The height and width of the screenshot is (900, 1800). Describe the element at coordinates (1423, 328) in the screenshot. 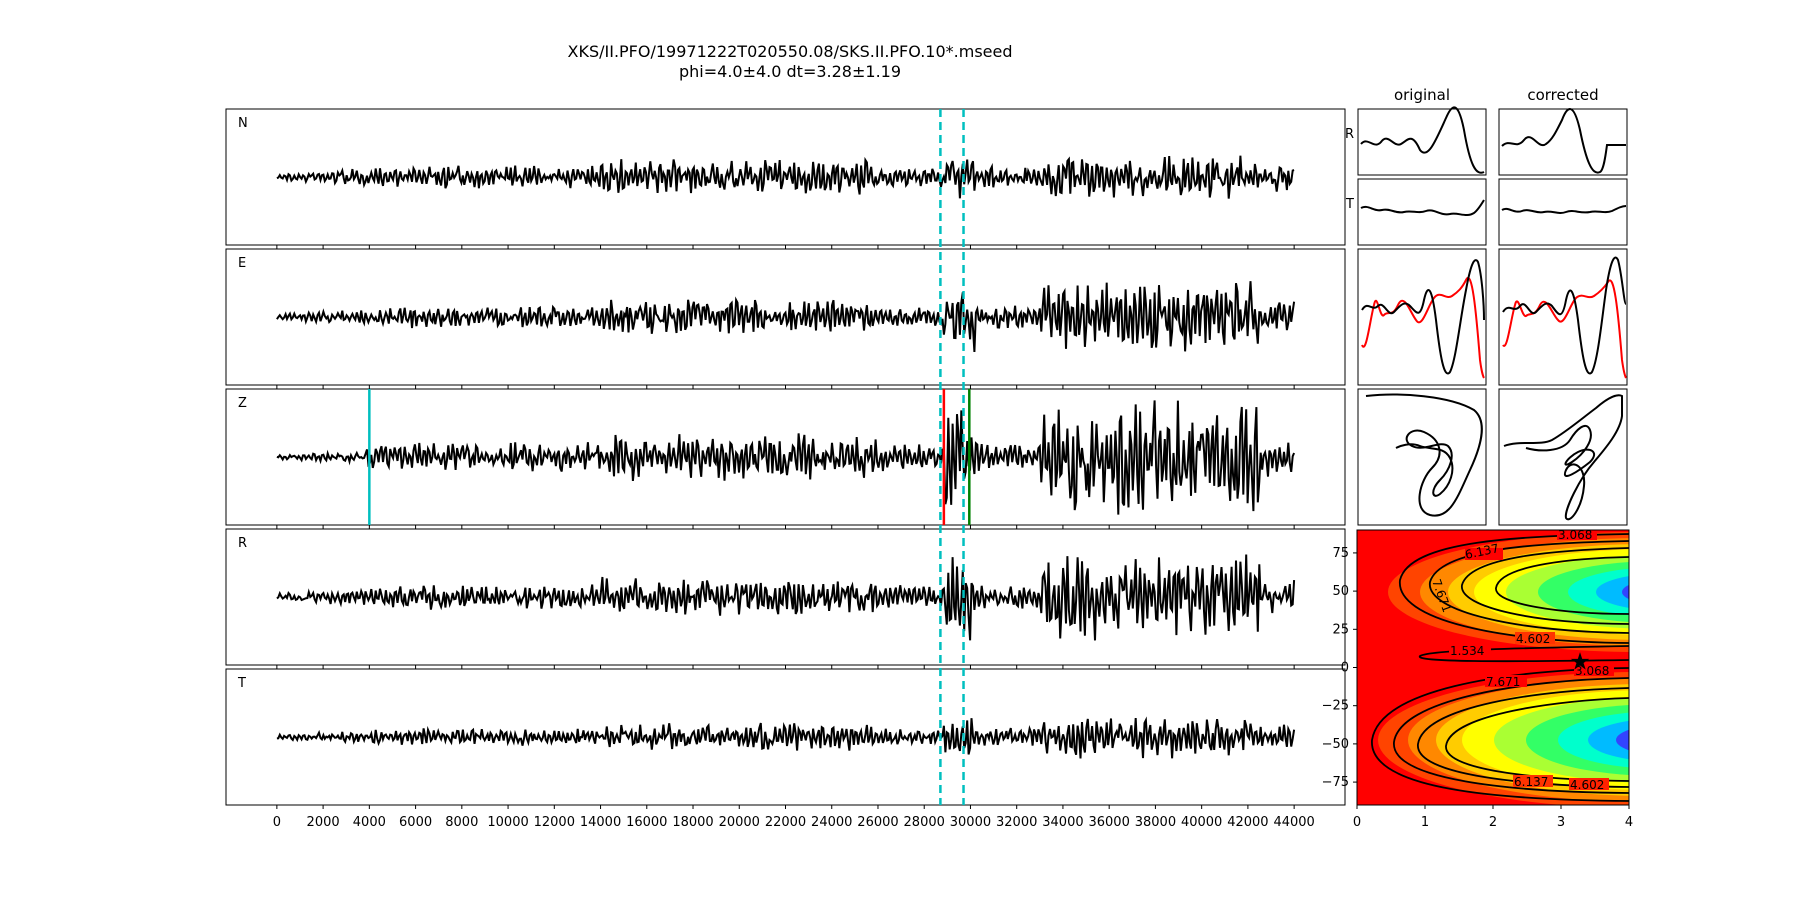

I see `original-ne-red-waveform` at that location.